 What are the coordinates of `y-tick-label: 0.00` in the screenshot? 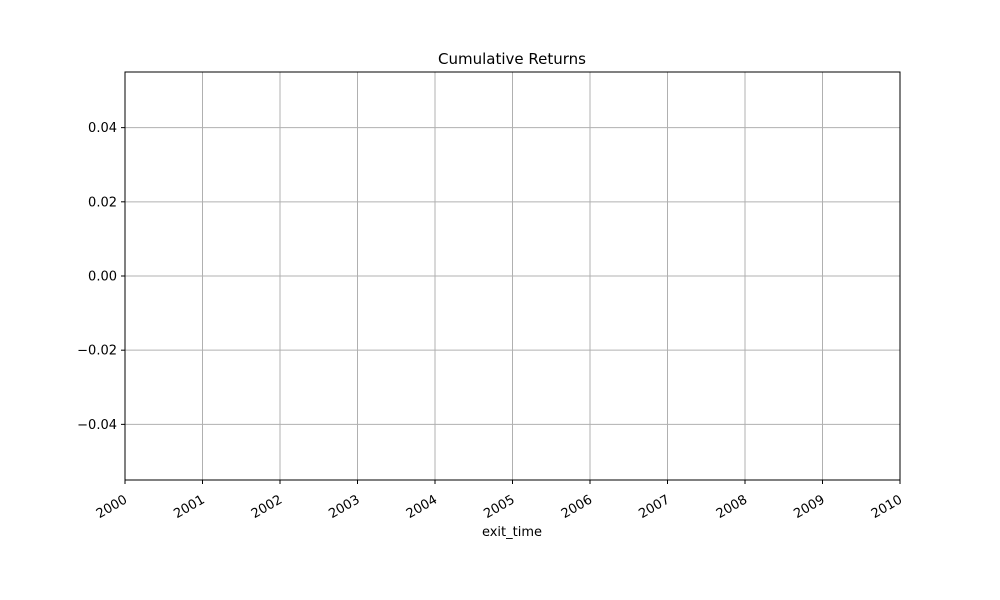 It's located at (102, 277).